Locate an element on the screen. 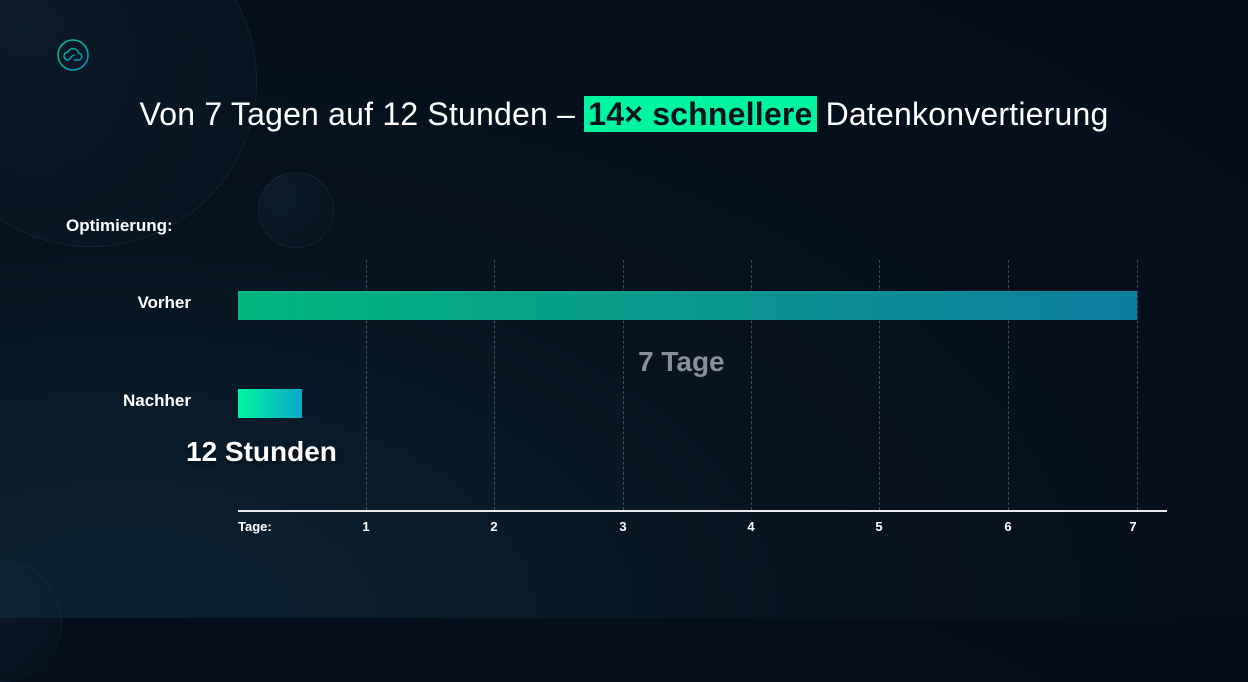 This screenshot has width=1248, height=682. title-prefix: Von 7 Tagen auf 12 Stunden – is located at coordinates (357, 114).